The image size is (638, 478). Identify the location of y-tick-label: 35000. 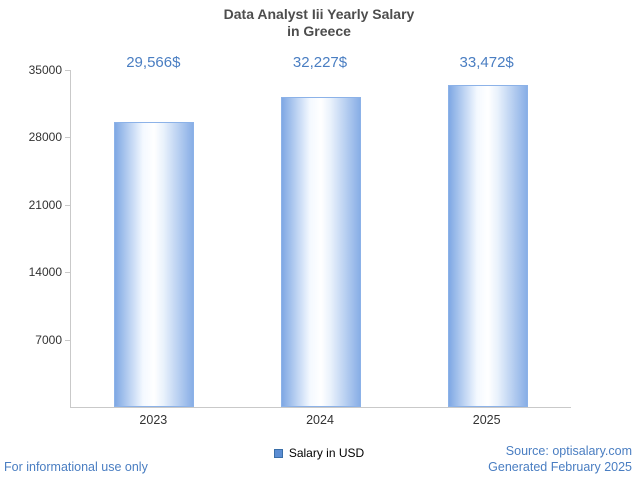
(45, 70).